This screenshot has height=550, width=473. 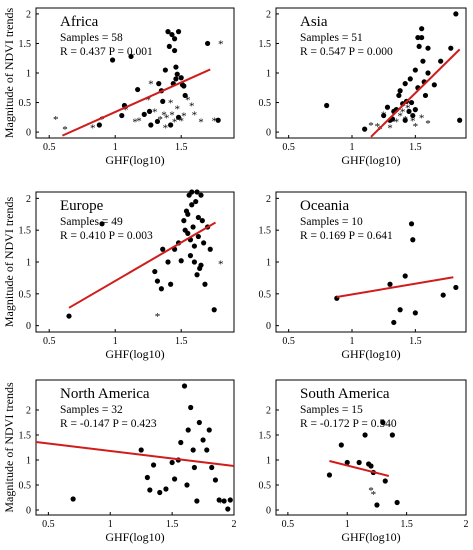 I want to click on samples-text: Samples = 15, so click(x=331, y=410).